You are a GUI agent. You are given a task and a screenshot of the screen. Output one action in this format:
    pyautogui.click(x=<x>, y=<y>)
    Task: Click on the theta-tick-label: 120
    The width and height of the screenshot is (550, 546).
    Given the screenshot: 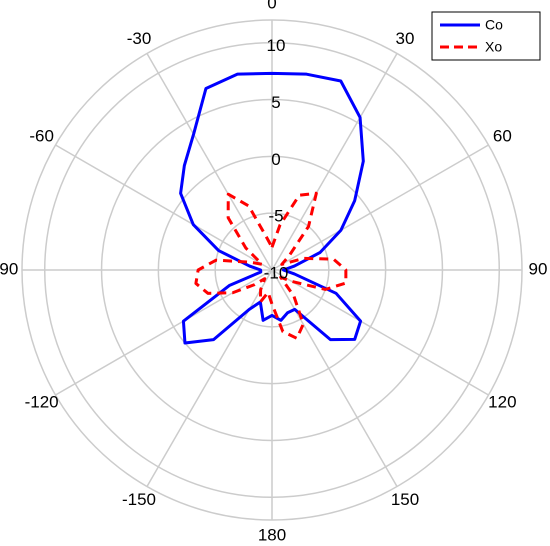 What is the action you would take?
    pyautogui.click(x=502, y=401)
    